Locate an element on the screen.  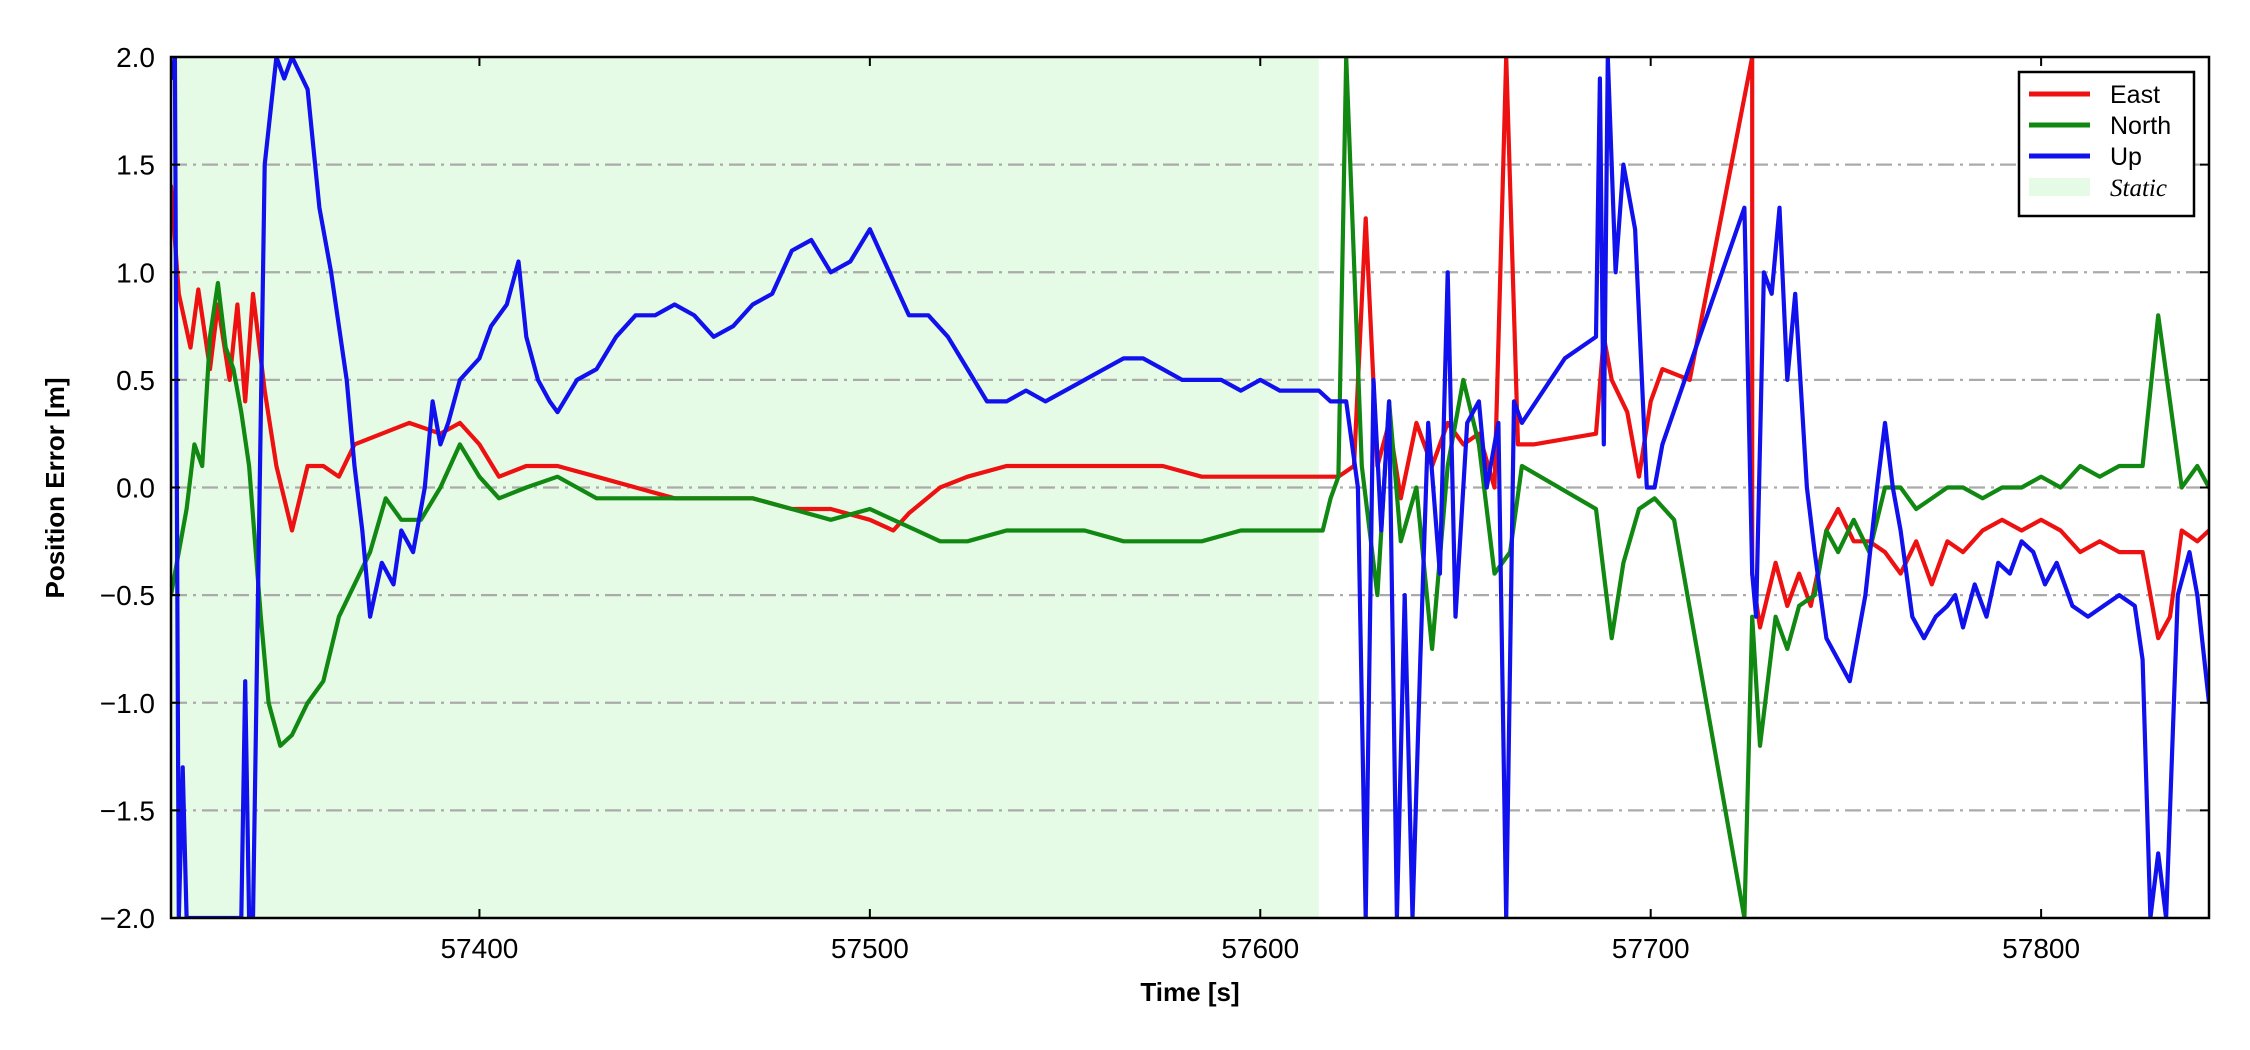
legend-label-up: Up is located at coordinates (2126, 157).